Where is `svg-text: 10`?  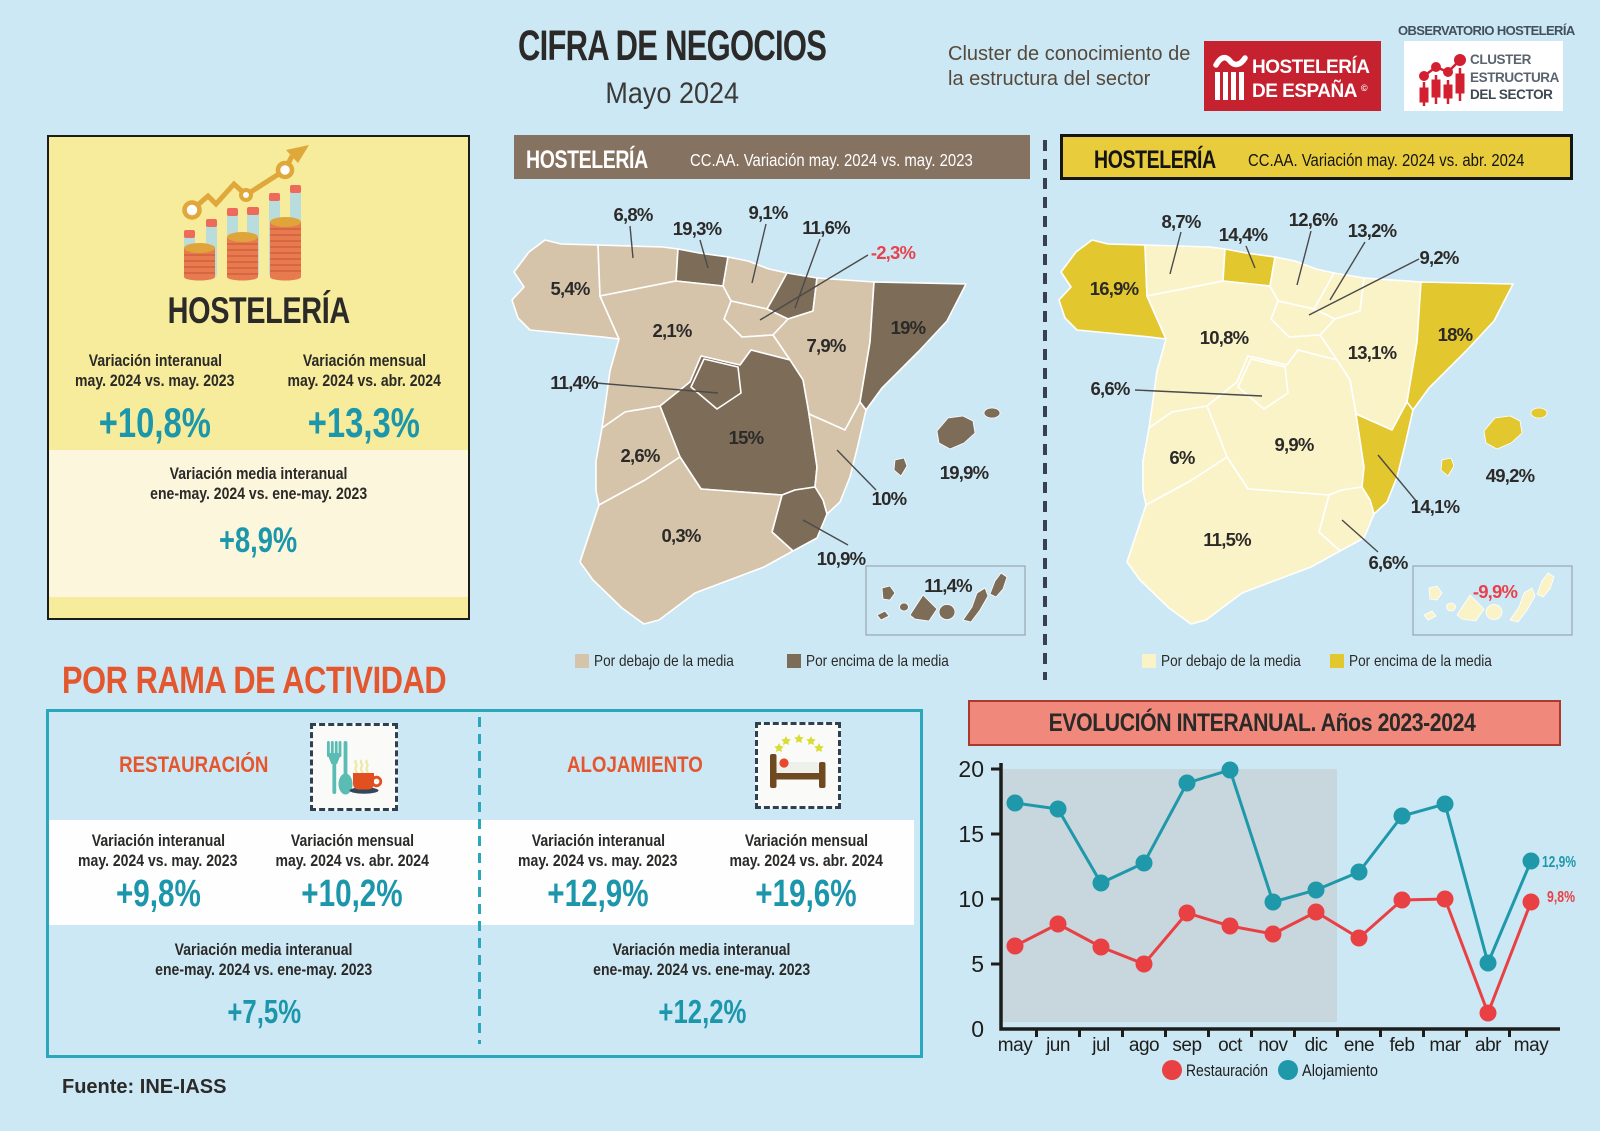 svg-text: 10 is located at coordinates (971, 899).